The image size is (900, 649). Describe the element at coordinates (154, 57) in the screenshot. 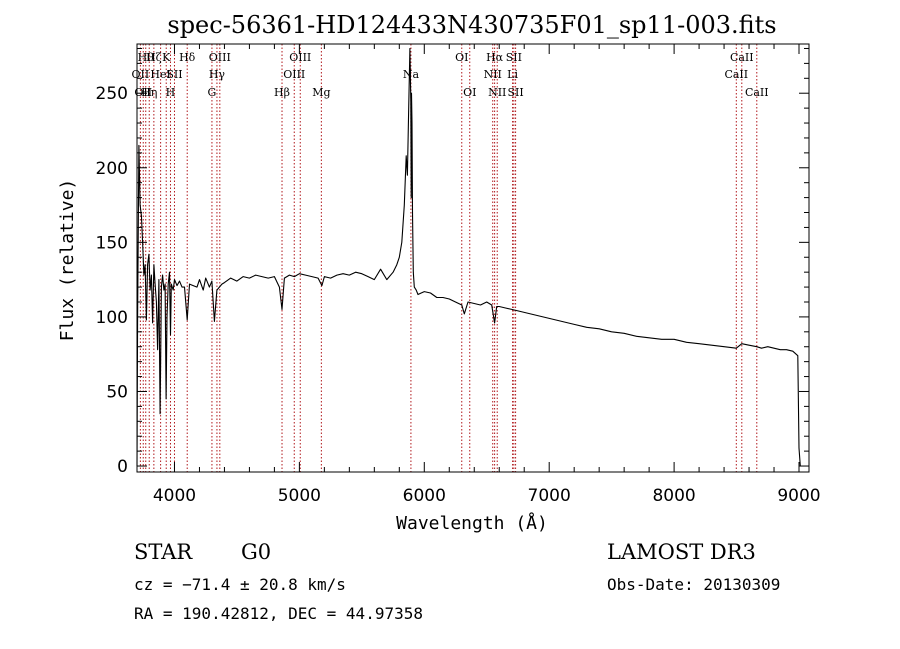

I see `line-label-hζ: Hζ` at that location.